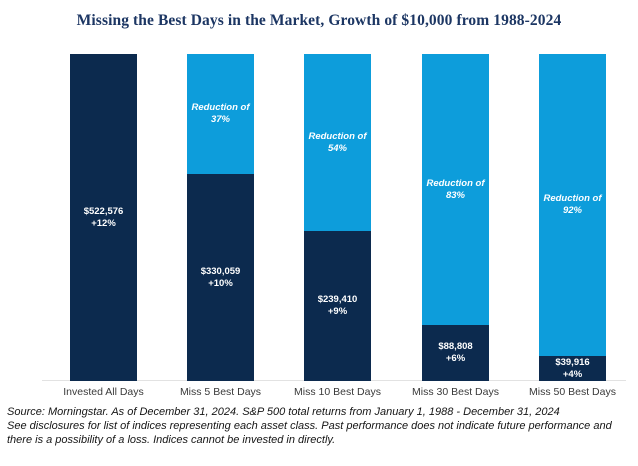 The height and width of the screenshot is (466, 638). I want to click on invested-value-segment: $330,059 +10%, so click(220, 277).